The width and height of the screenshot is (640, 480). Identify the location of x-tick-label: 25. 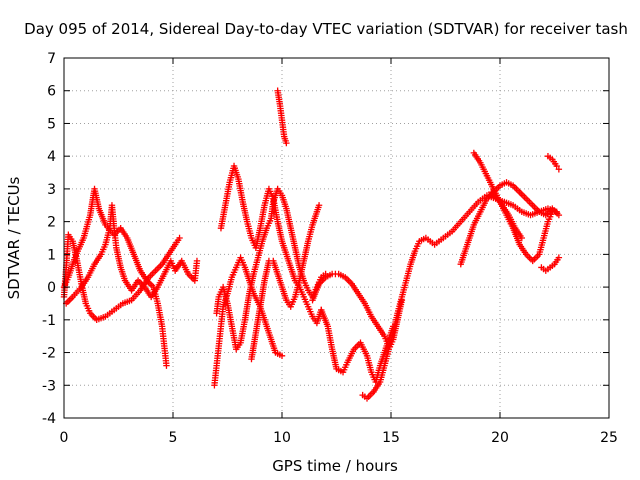
(609, 438).